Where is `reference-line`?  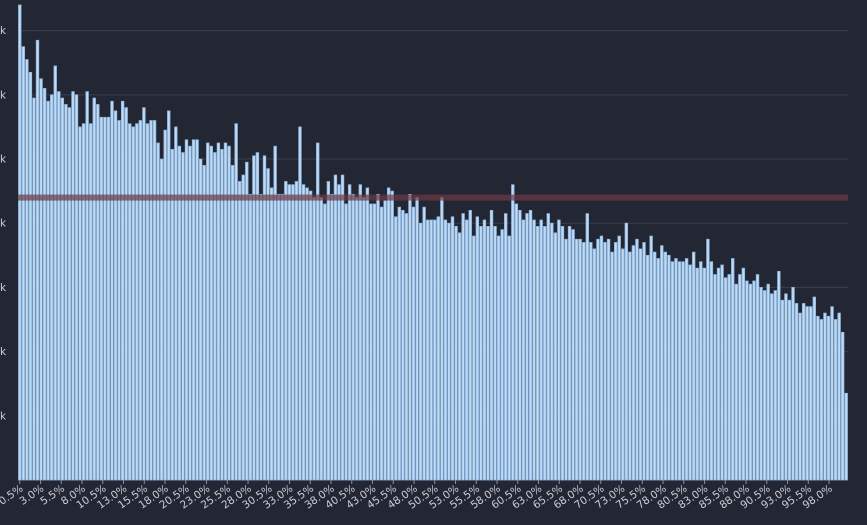 reference-line is located at coordinates (433, 197).